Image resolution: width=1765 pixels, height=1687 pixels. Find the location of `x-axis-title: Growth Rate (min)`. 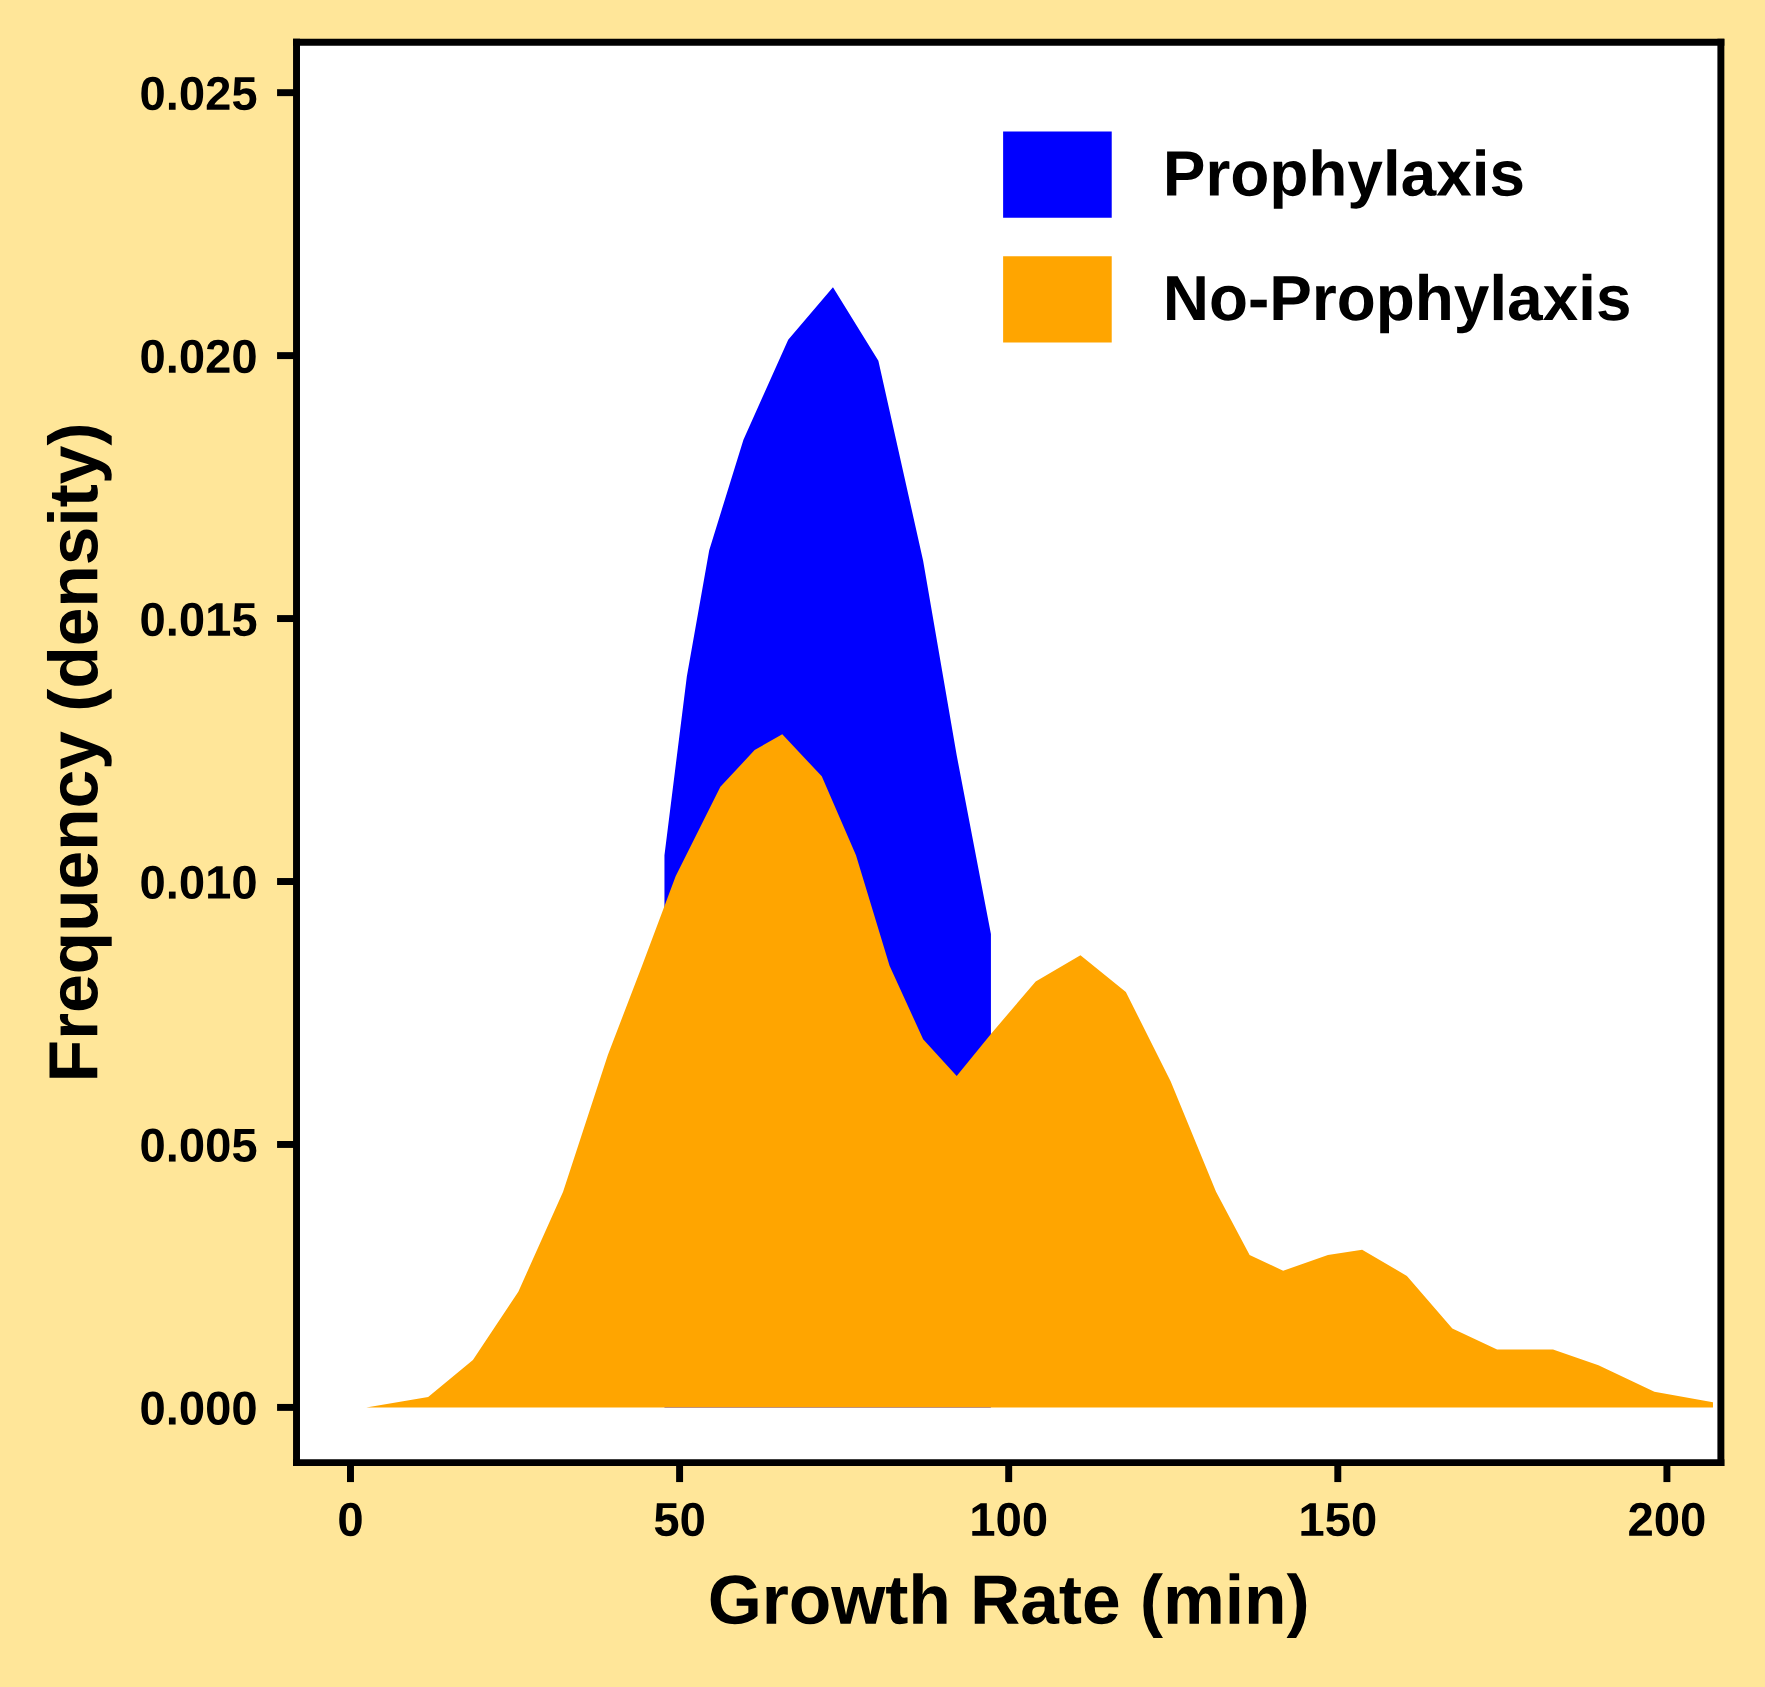

x-axis-title: Growth Rate (min) is located at coordinates (1008, 1606).